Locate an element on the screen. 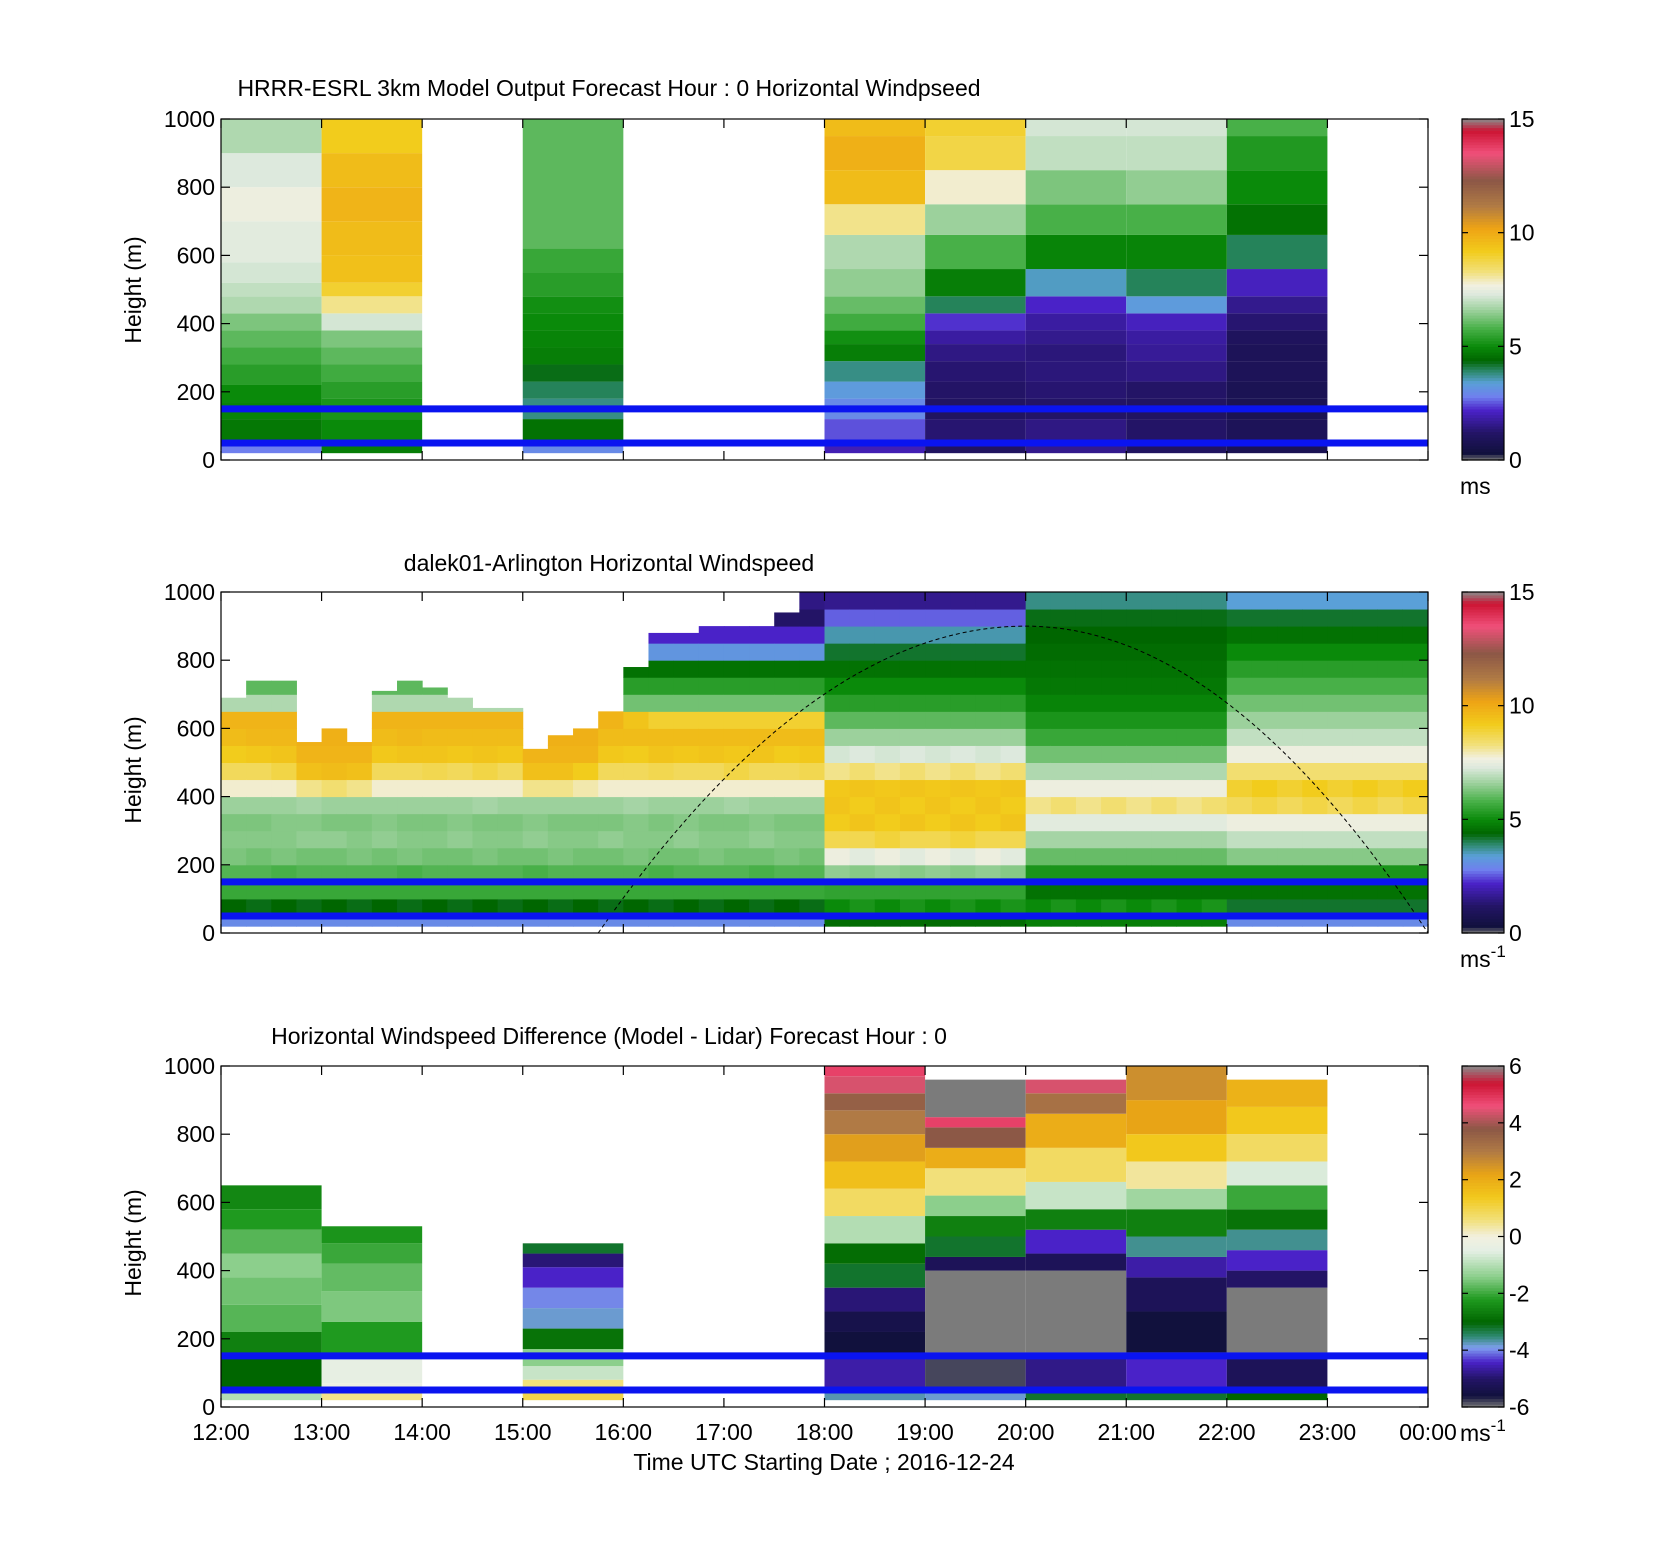  x-tick-label: 00:00 is located at coordinates (1428, 1432).